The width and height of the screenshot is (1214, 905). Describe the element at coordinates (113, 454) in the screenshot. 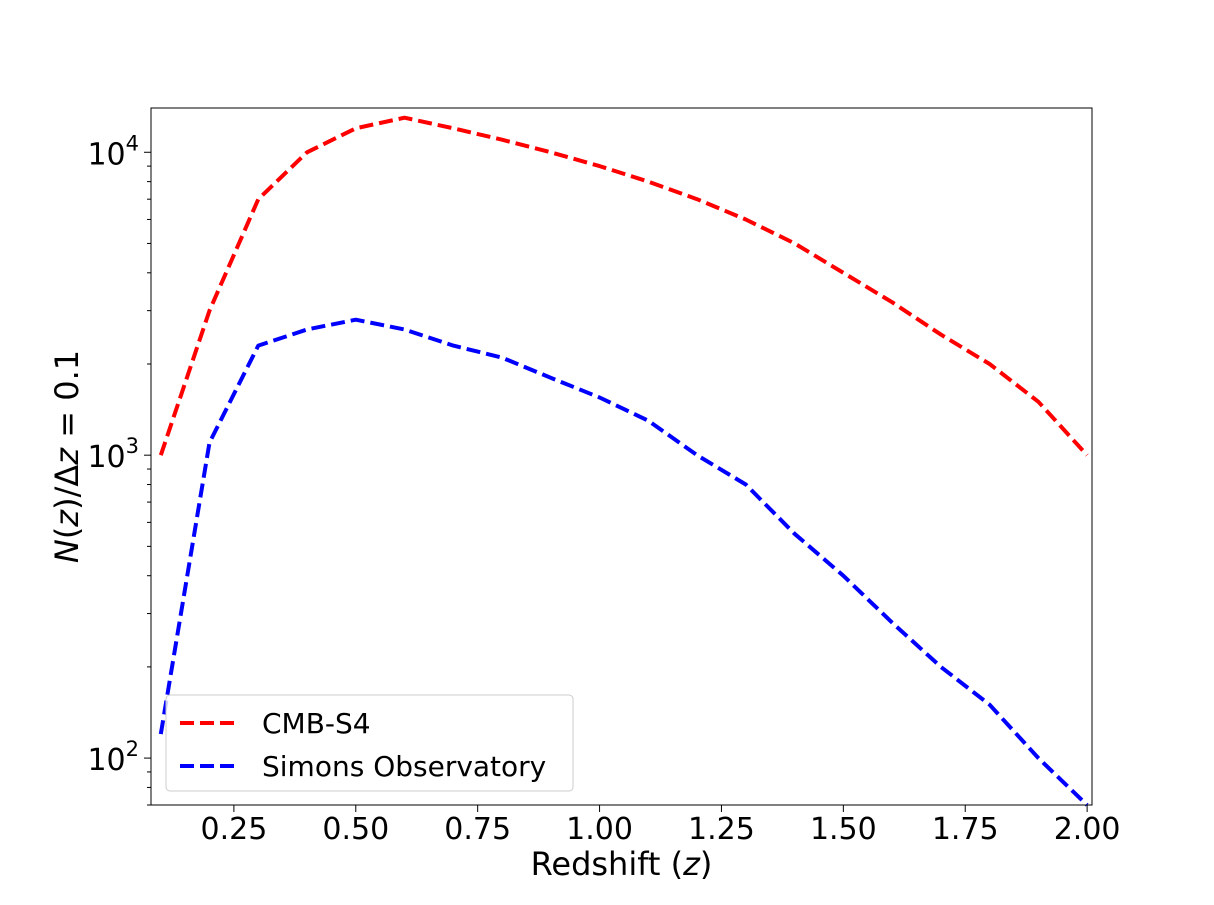

I see `y-tick-label: 10³` at that location.